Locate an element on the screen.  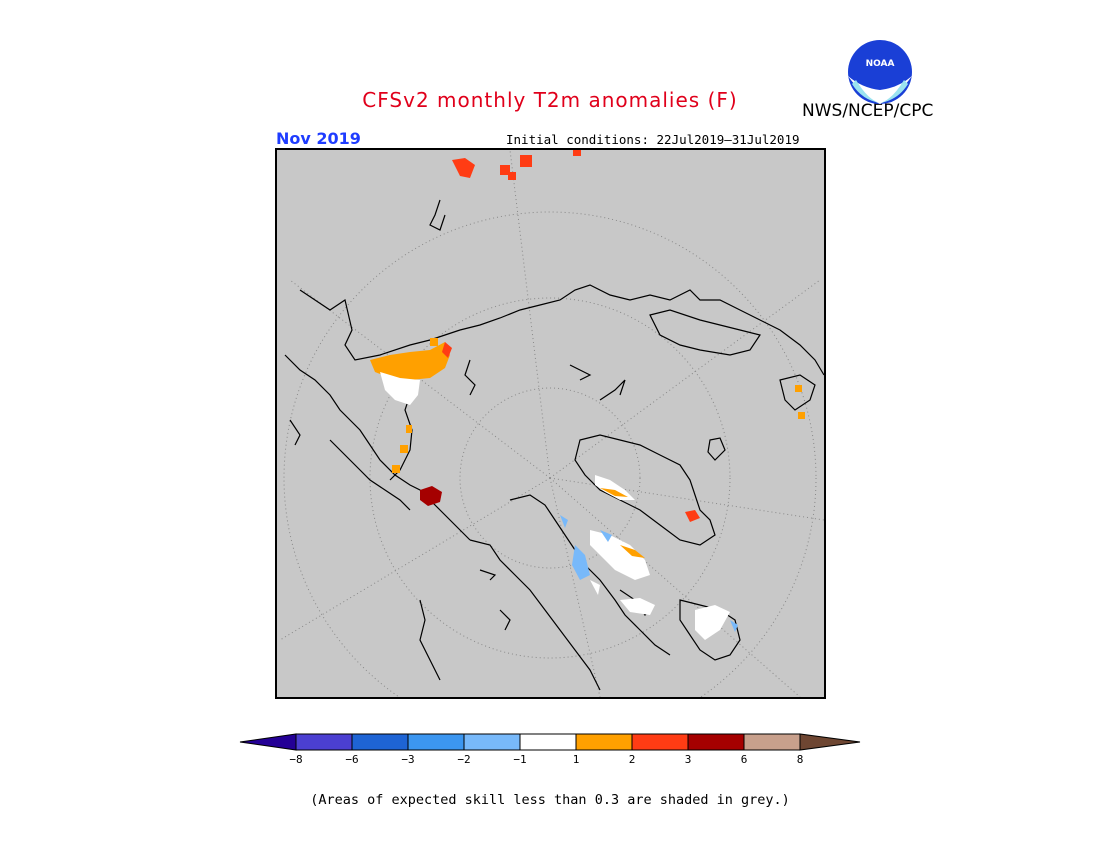
chart-title: CFSv2 monthly T2m anomalies (F) is located at coordinates (550, 100).